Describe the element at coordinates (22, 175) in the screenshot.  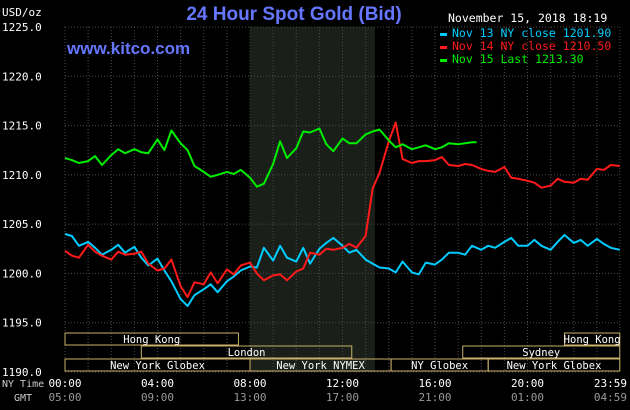
I see `y-tick-label: 1210.0` at that location.